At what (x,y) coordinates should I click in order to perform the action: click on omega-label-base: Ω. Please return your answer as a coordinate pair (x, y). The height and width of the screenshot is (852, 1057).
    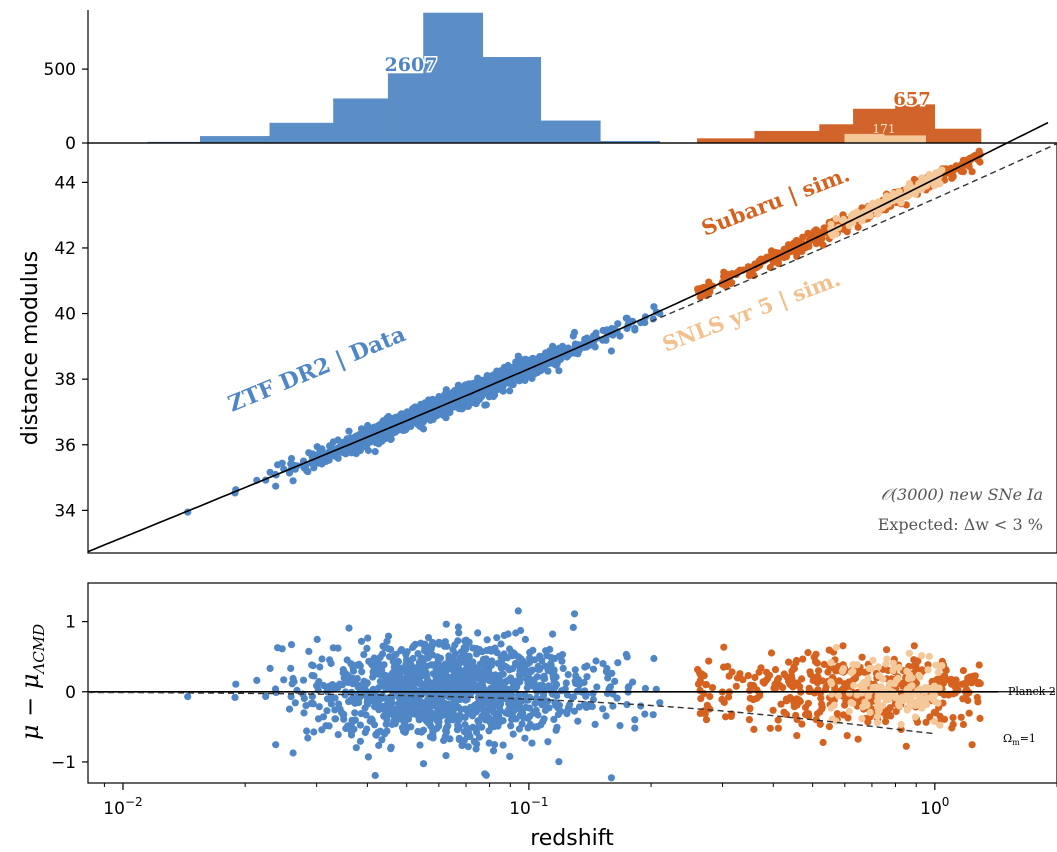
    Looking at the image, I should click on (1007, 738).